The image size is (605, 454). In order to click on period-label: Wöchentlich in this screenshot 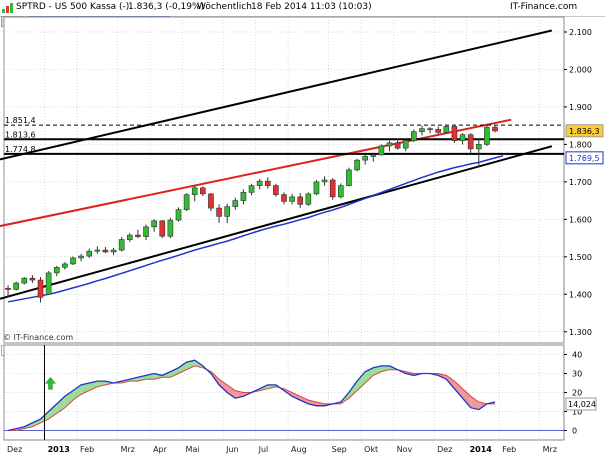, I will do `click(224, 7)`.